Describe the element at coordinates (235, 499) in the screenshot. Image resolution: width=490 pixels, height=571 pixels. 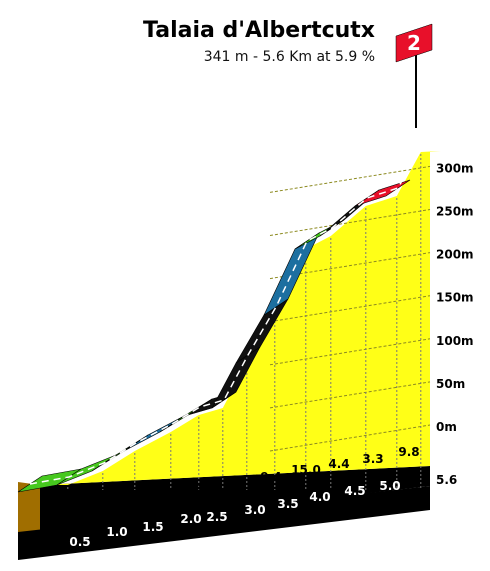
I see `base-slab-top` at that location.